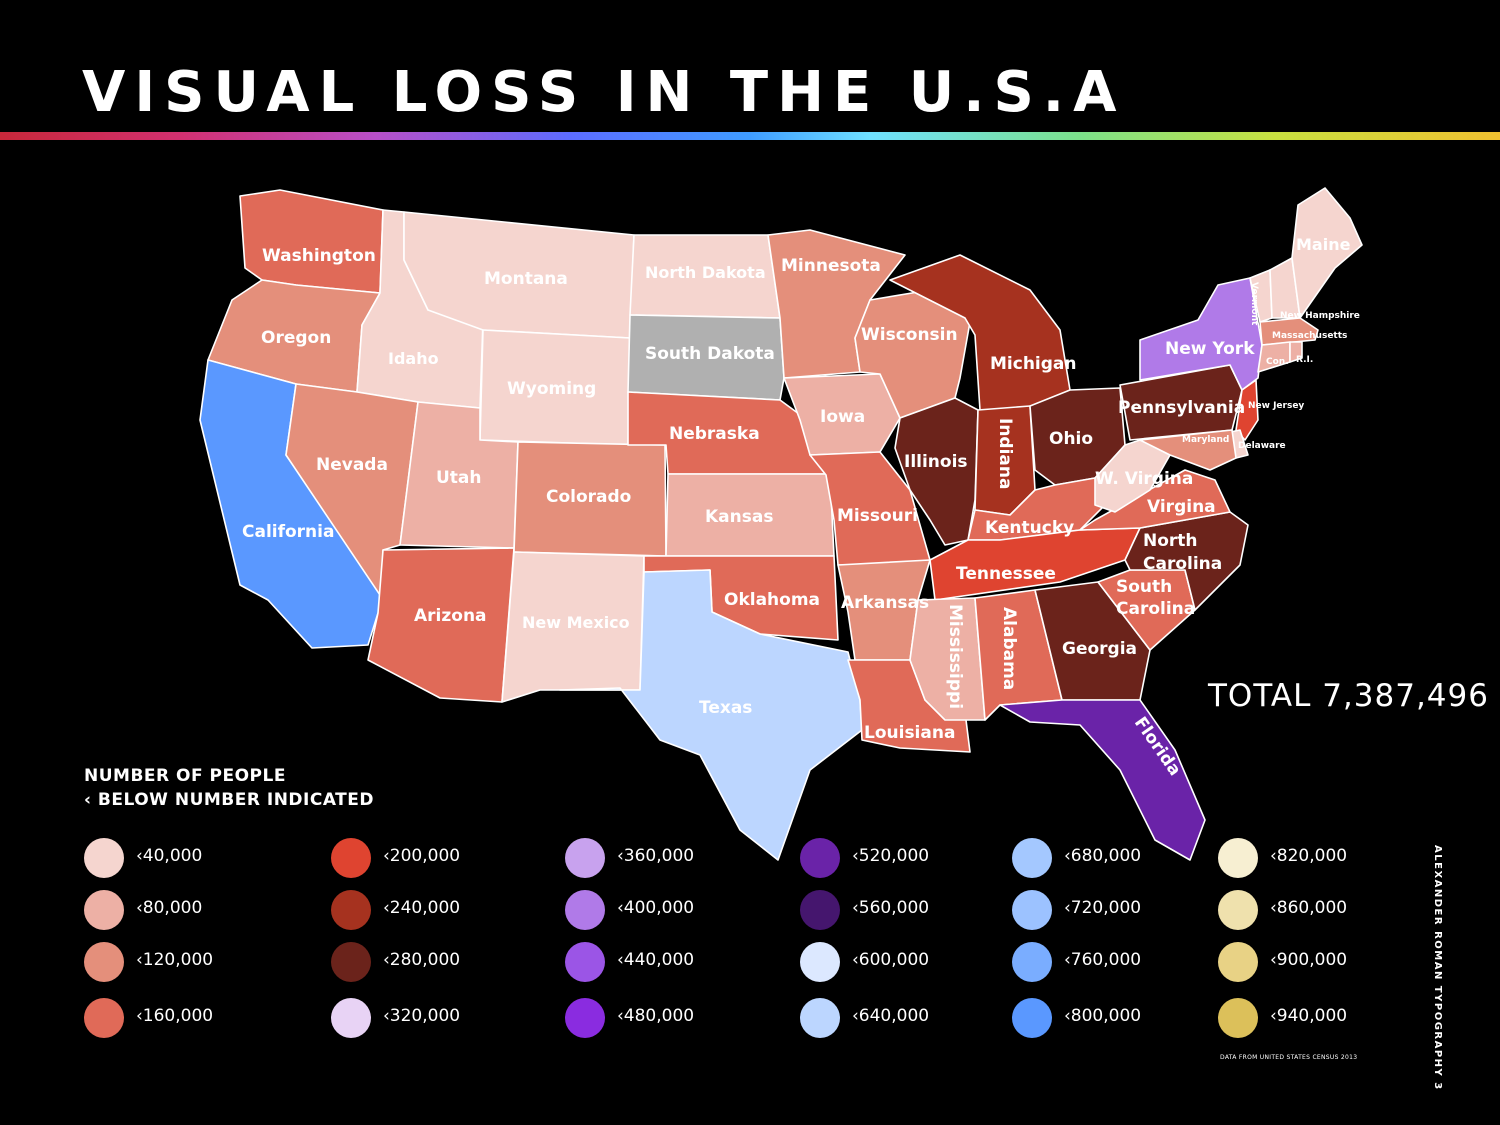 Image resolution: width=1500 pixels, height=1125 pixels. I want to click on state-label-wyoming: Wyoming, so click(551, 389).